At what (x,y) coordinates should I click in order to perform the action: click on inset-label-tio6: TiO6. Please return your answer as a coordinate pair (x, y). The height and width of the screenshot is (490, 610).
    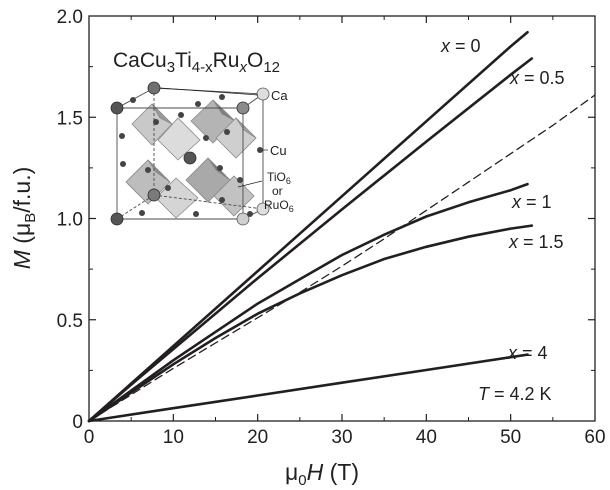
    Looking at the image, I should click on (279, 178).